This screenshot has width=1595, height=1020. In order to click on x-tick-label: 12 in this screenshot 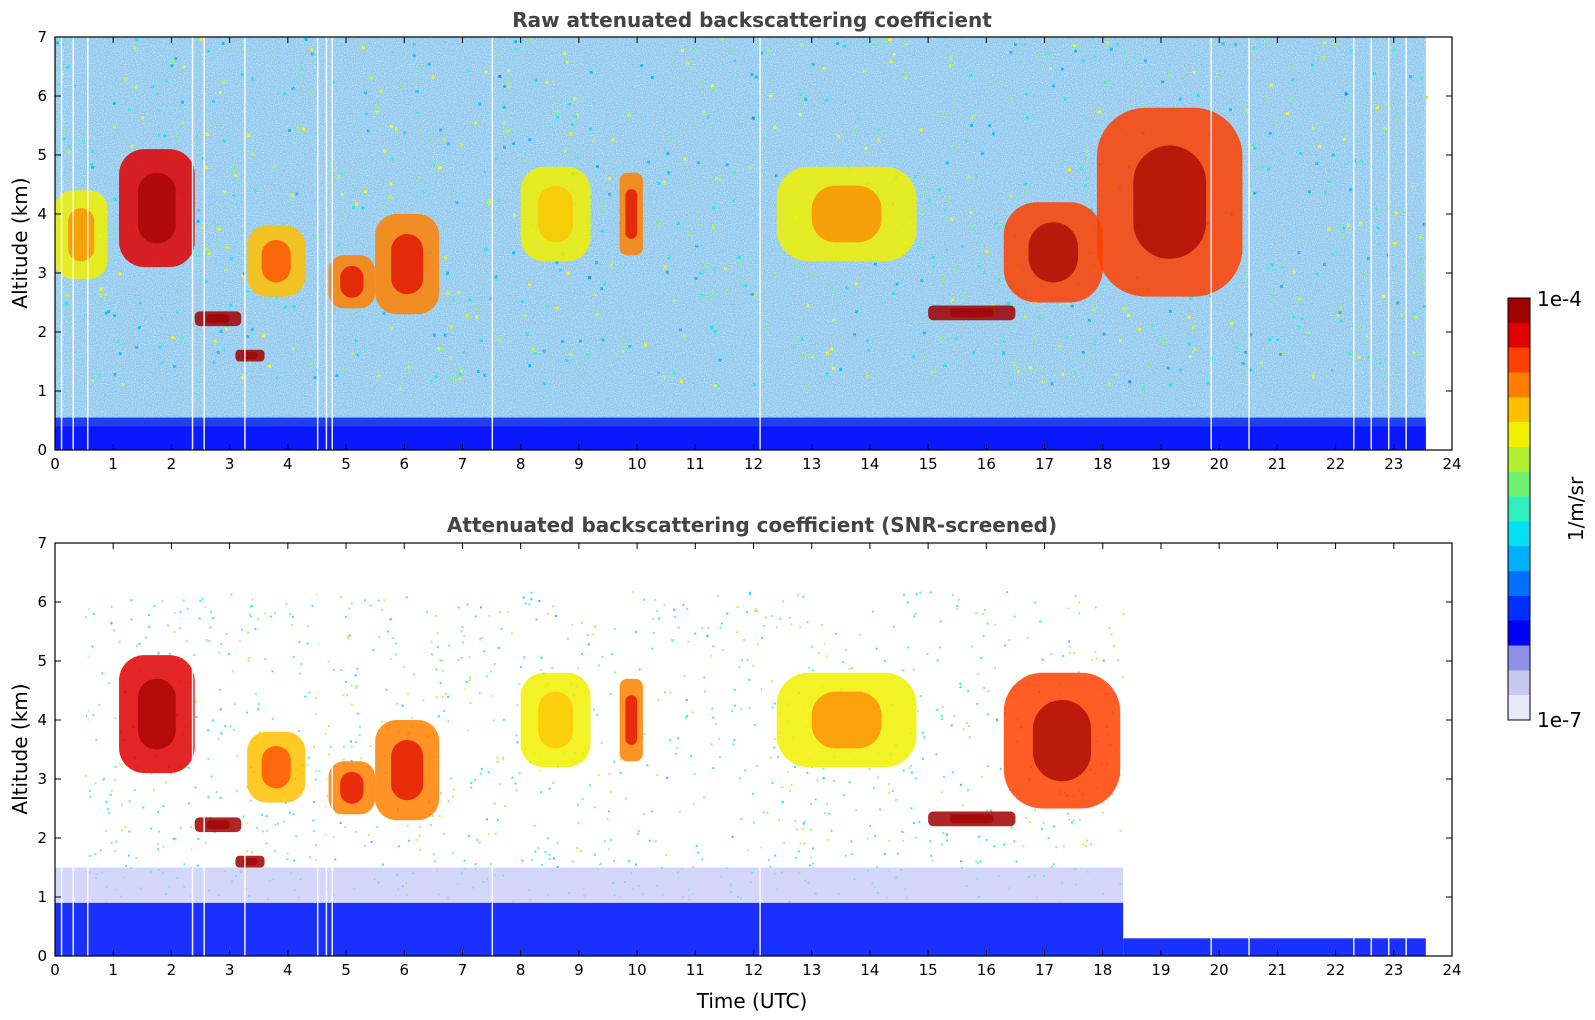, I will do `click(753, 970)`.